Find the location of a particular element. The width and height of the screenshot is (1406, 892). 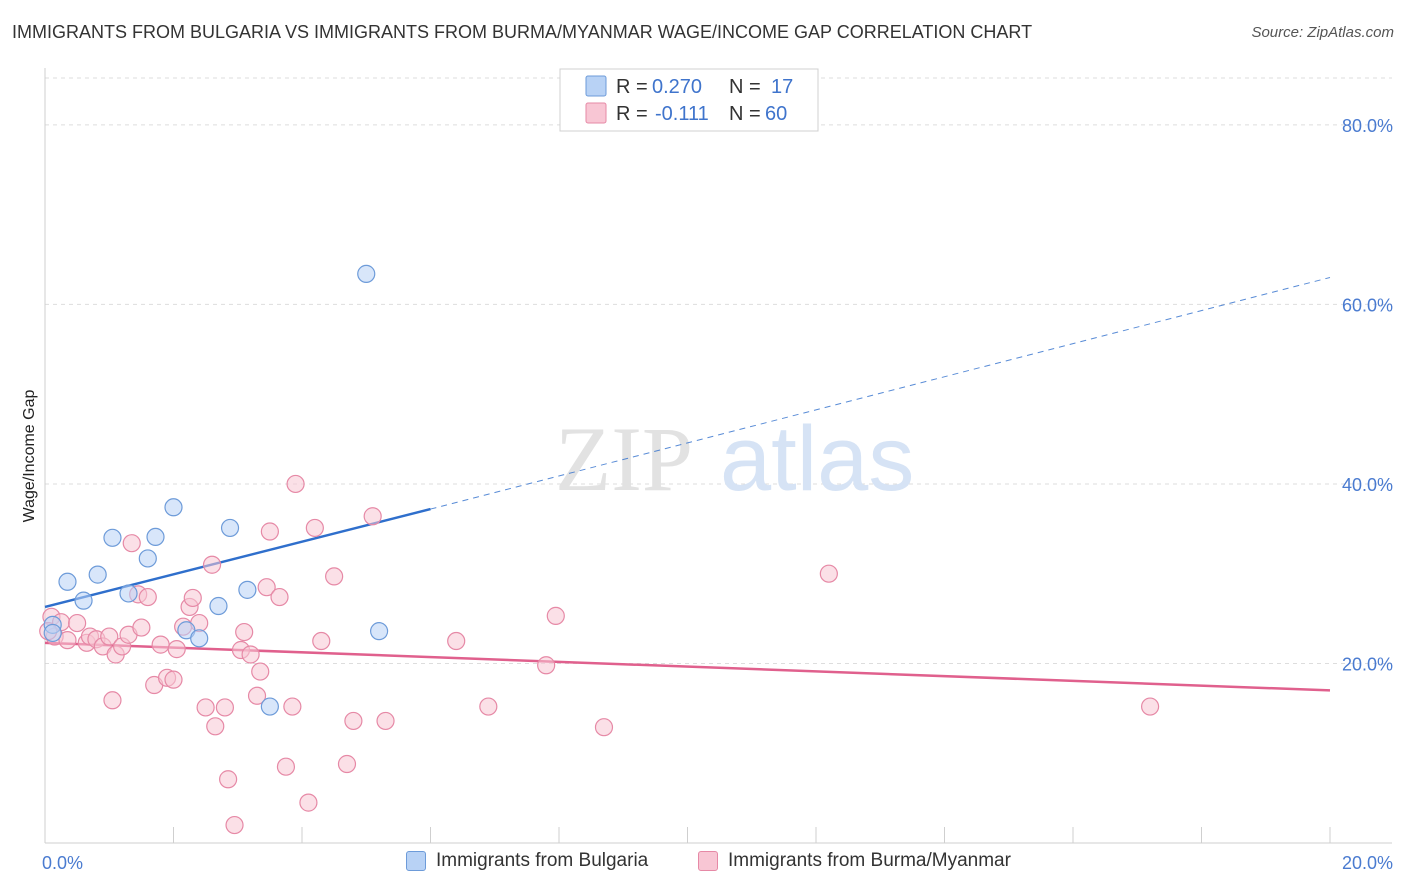

x-tick-label: 0.0% is located at coordinates (62, 863).